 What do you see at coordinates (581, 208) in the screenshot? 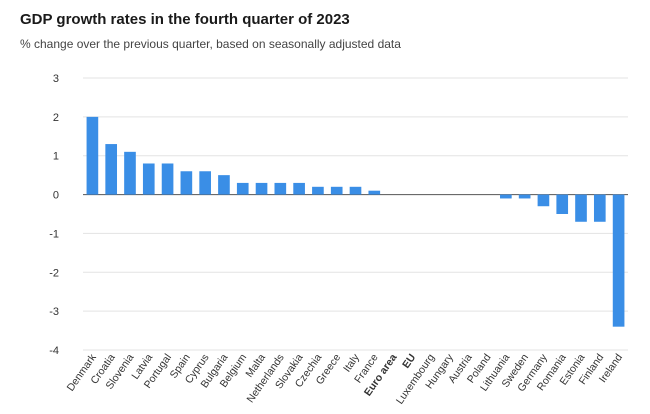
I see `bar-estonia` at bounding box center [581, 208].